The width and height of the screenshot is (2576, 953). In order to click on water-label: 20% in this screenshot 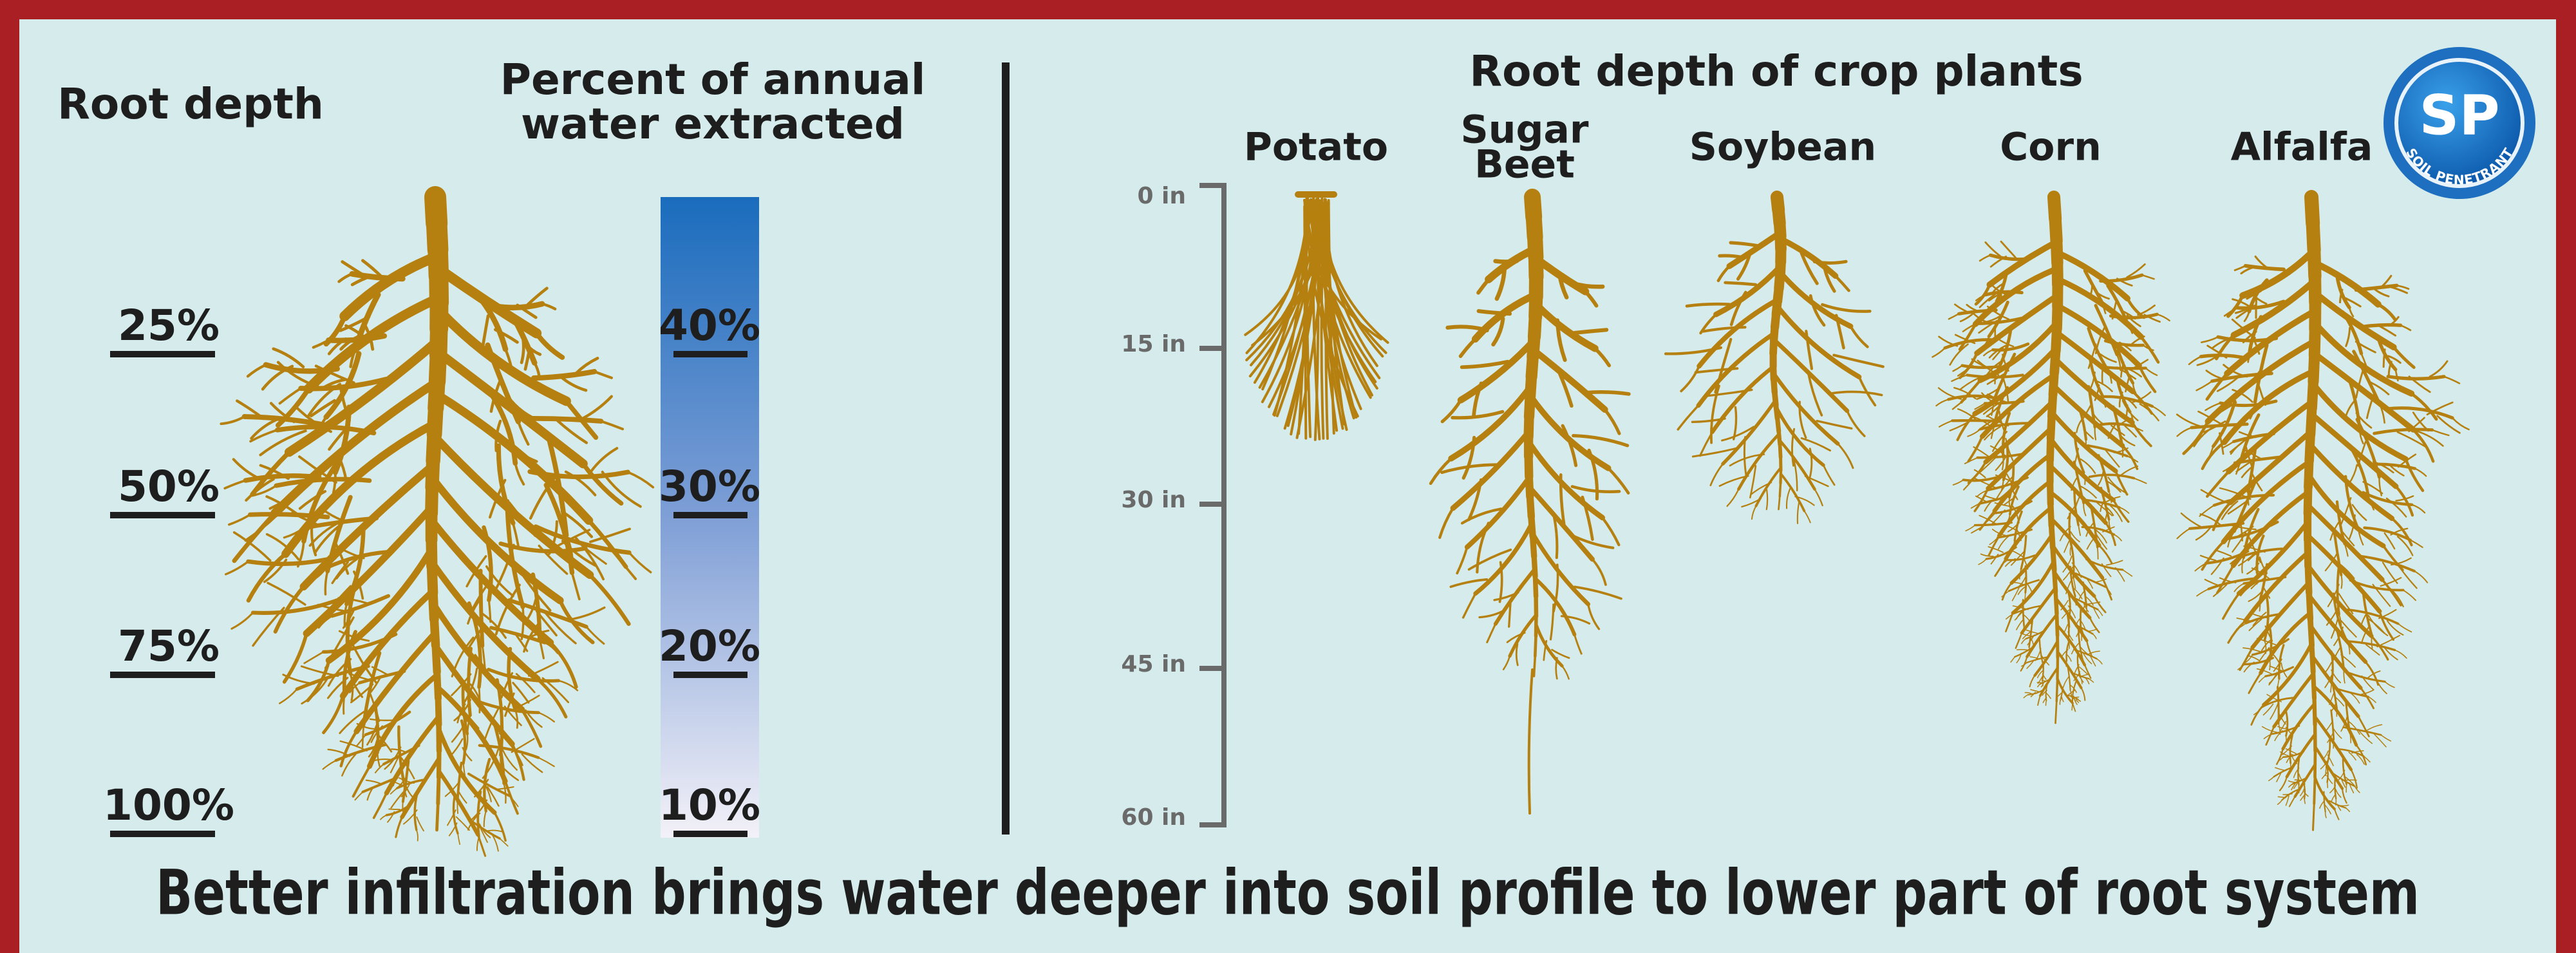, I will do `click(709, 646)`.